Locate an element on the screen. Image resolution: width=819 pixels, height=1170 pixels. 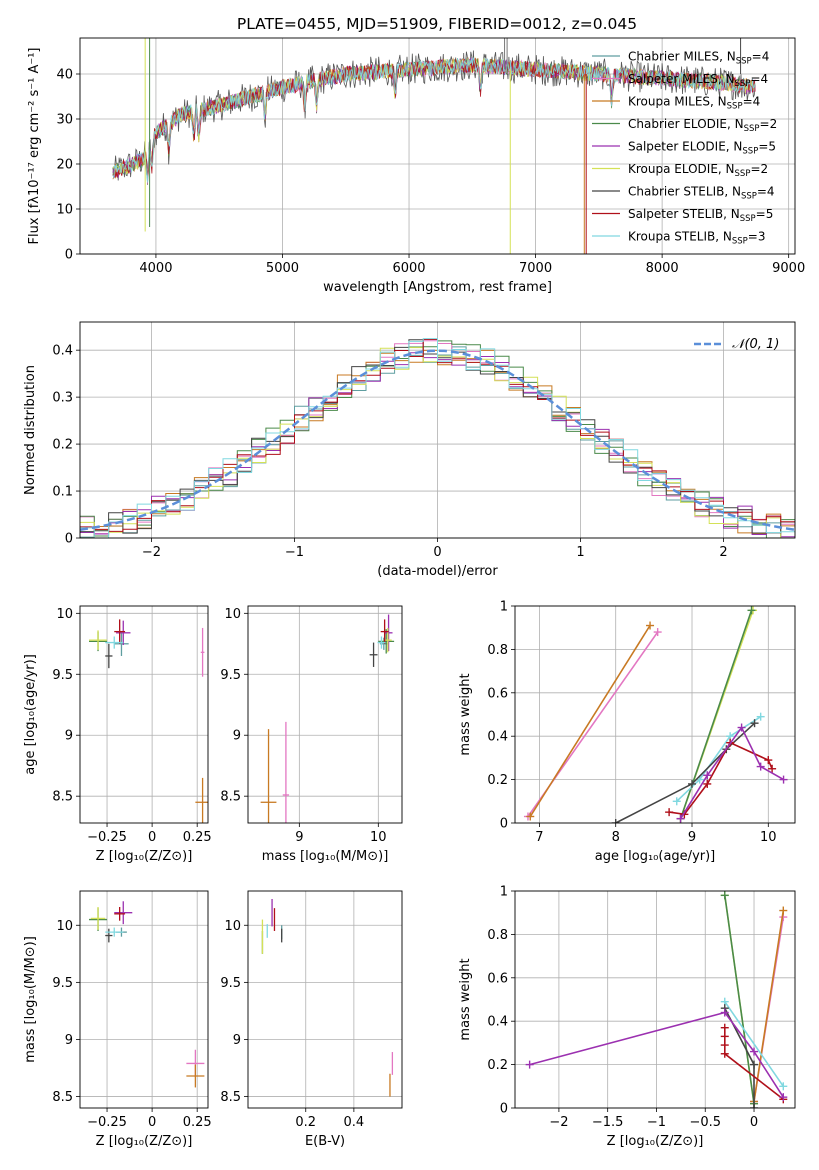
y-tick-label: 0.1 is located at coordinates (62, 492).